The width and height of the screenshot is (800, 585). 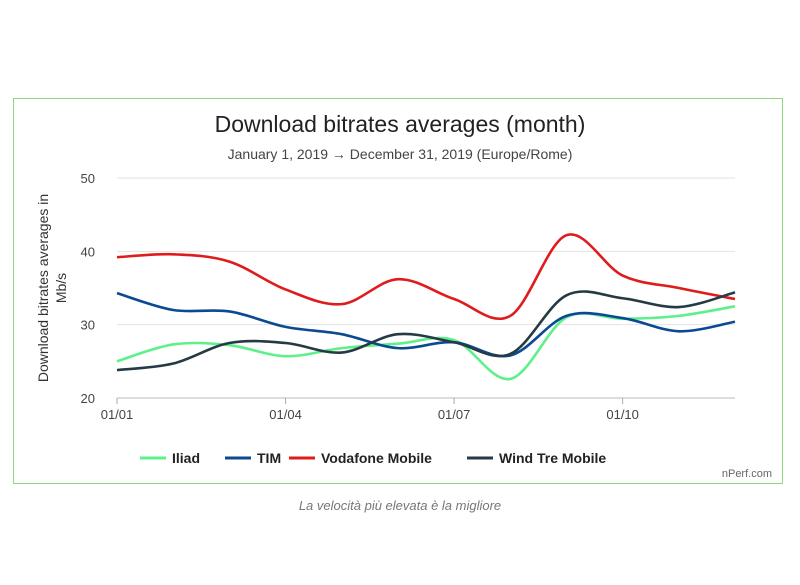 I want to click on chart-title: Download bitrates averages (month), so click(x=400, y=124).